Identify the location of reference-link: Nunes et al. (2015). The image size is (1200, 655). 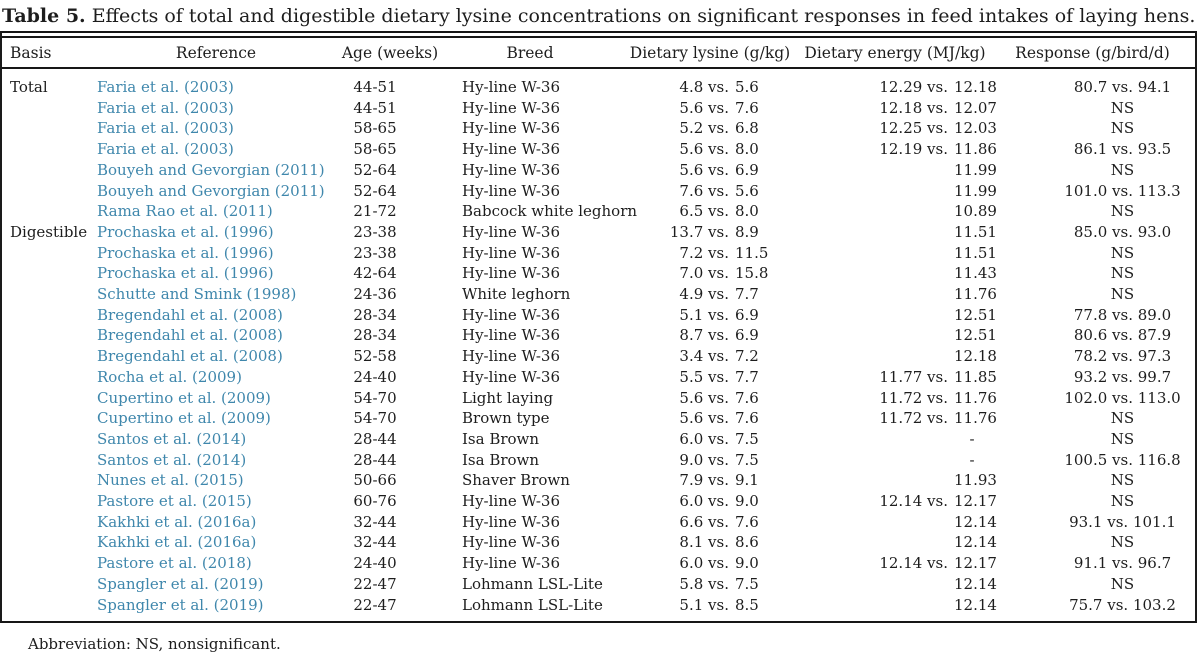
(170, 480).